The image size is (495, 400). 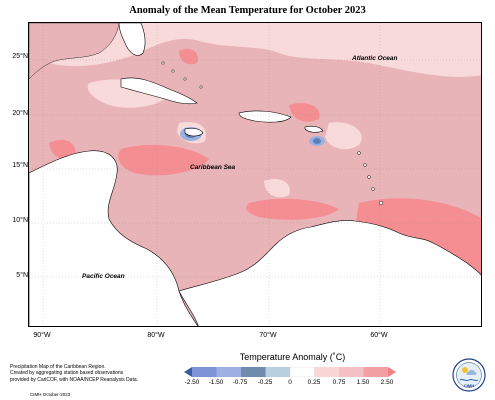 What do you see at coordinates (343, 136) in the screenshot?
I see `anomaly-field-light-pr` at bounding box center [343, 136].